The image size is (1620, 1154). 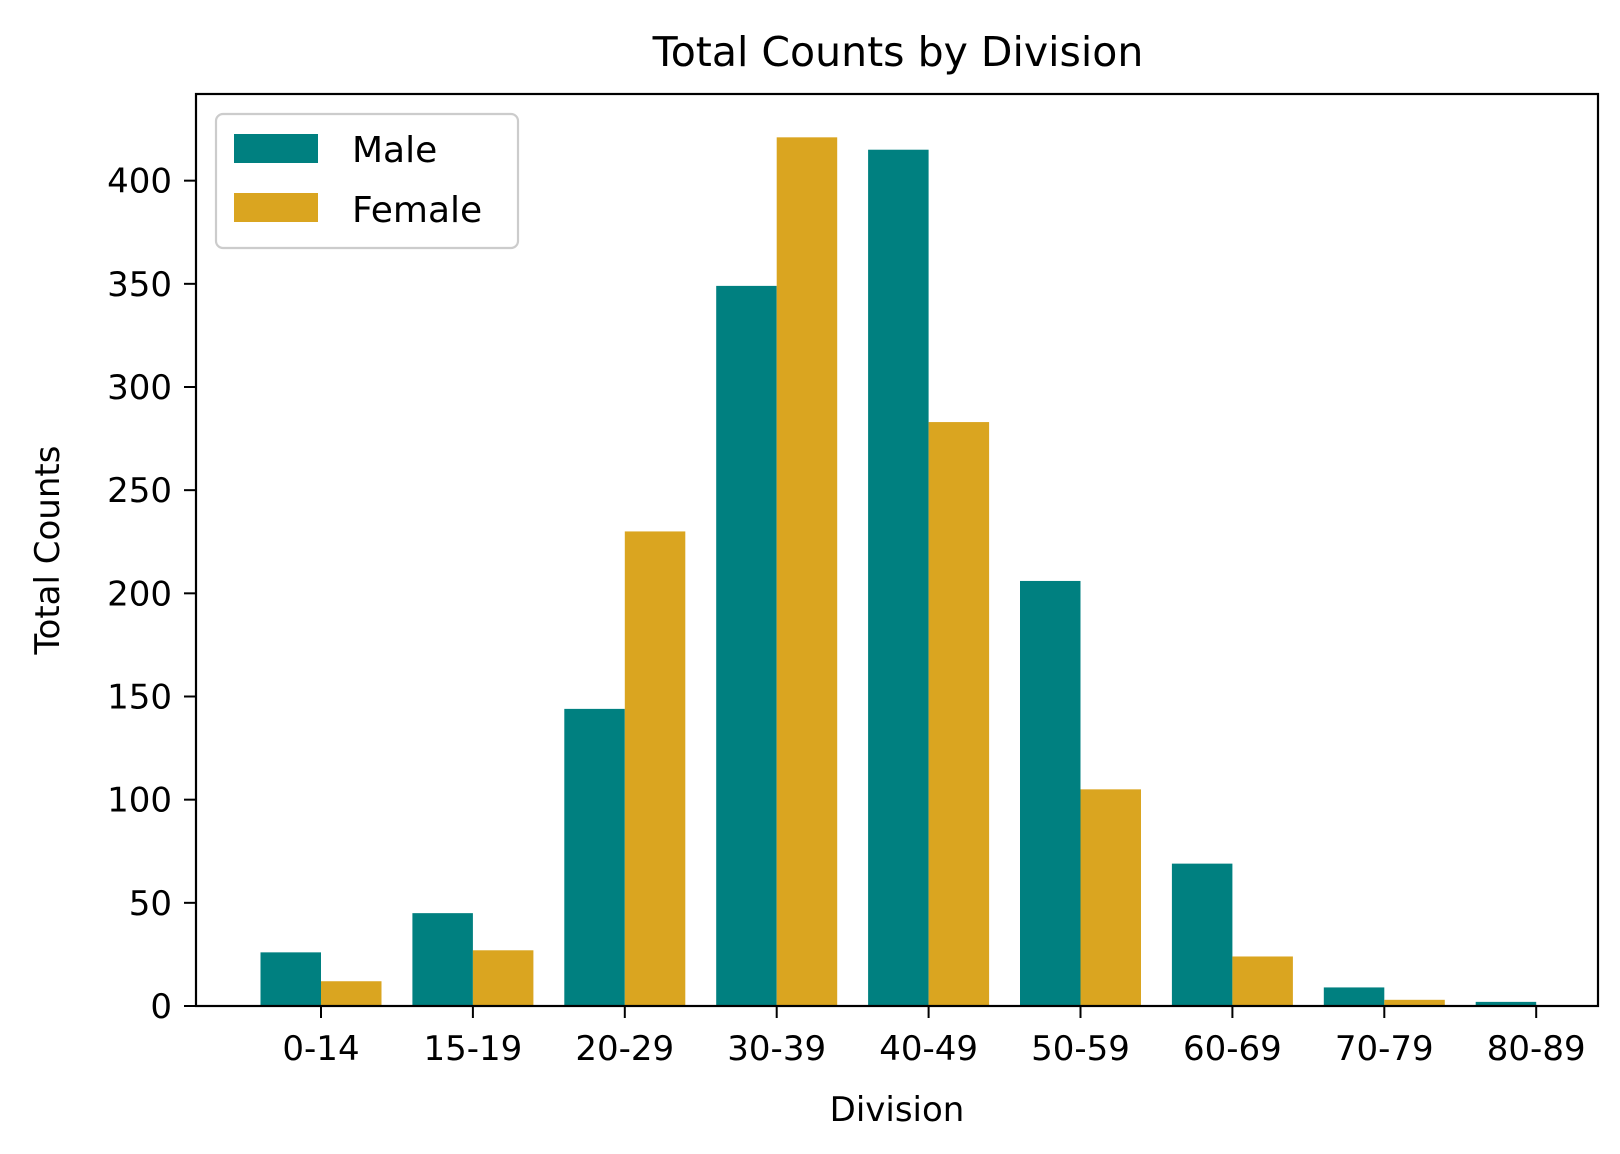 I want to click on legend-swatch-female, so click(x=276, y=207).